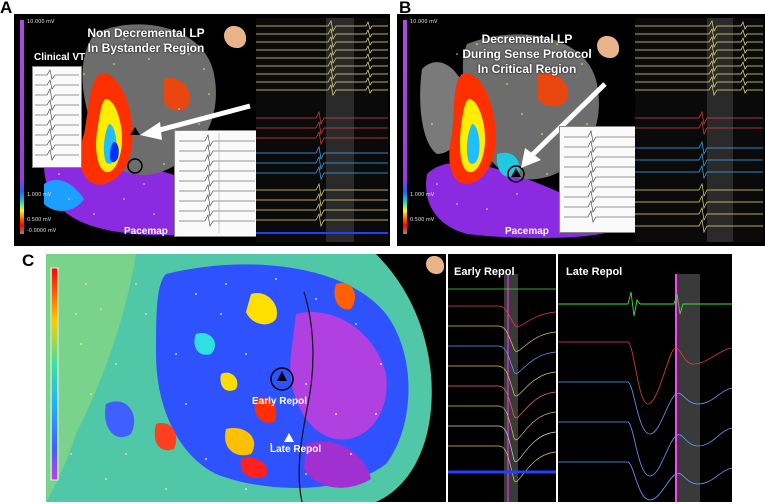 This screenshot has height=504, width=765. I want to click on panel-a-letter: A, so click(6, 8).